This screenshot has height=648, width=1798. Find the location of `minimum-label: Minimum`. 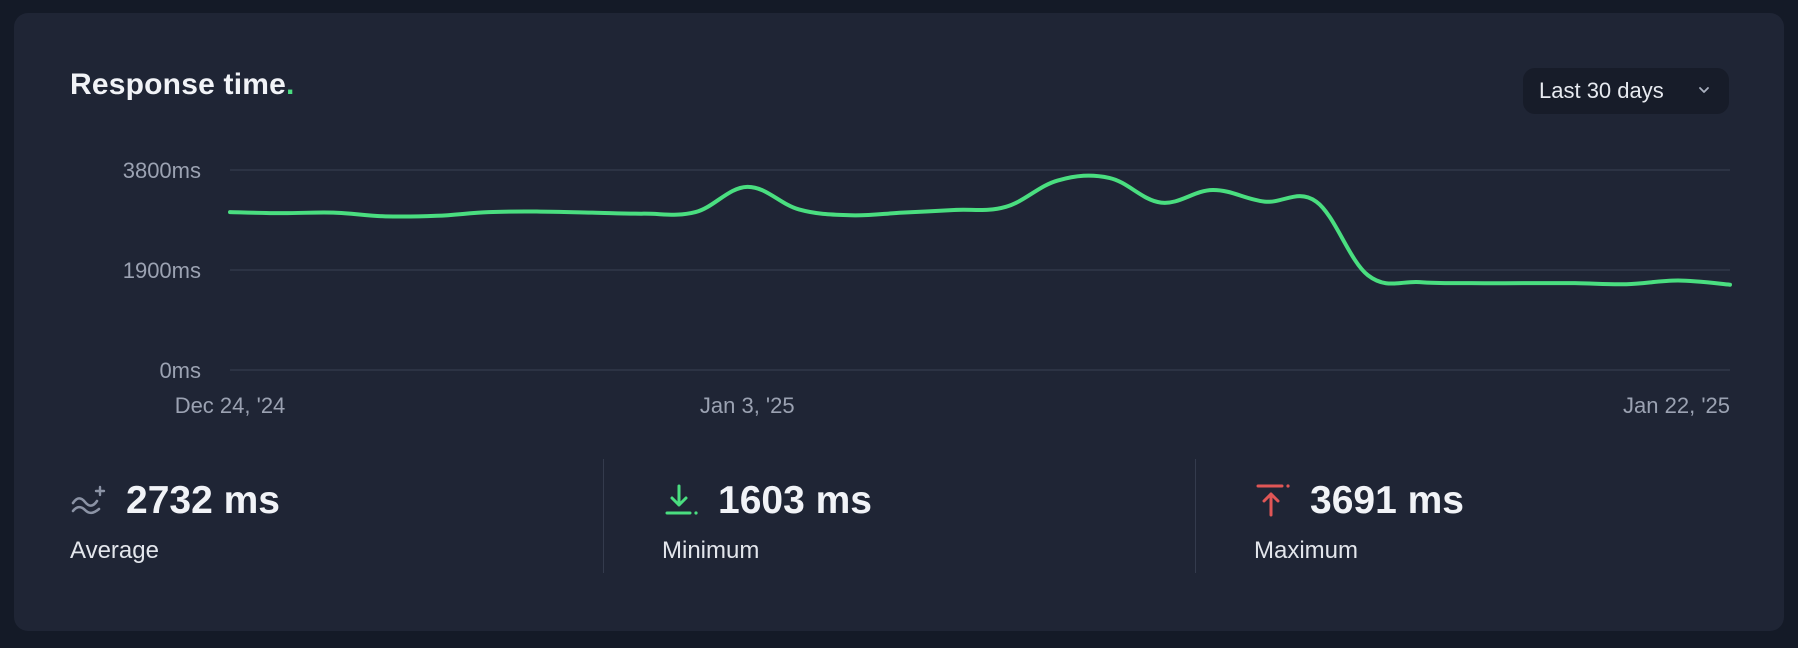

minimum-label: Minimum is located at coordinates (711, 550).